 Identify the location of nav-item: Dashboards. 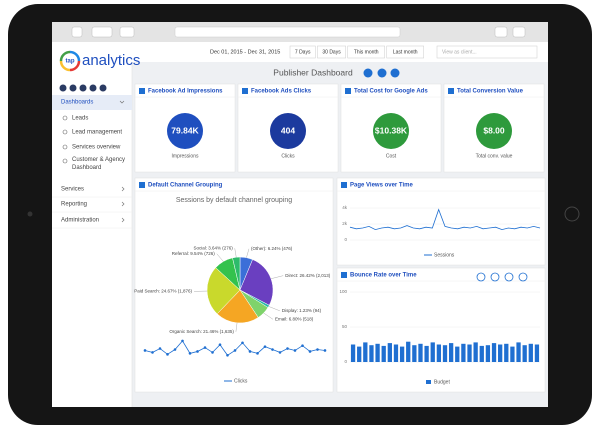
(77, 103).